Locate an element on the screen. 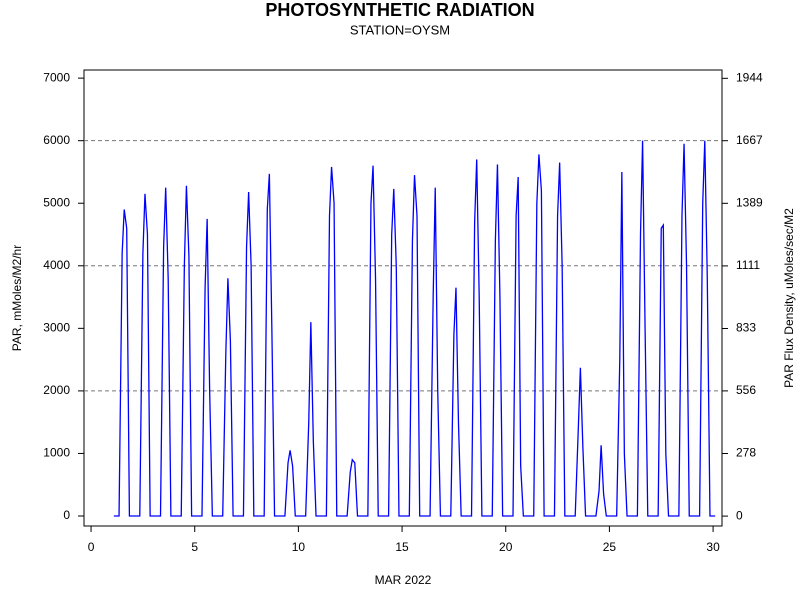 Image resolution: width=800 pixels, height=600 pixels. y2-tick-label: 833 is located at coordinates (746, 328).